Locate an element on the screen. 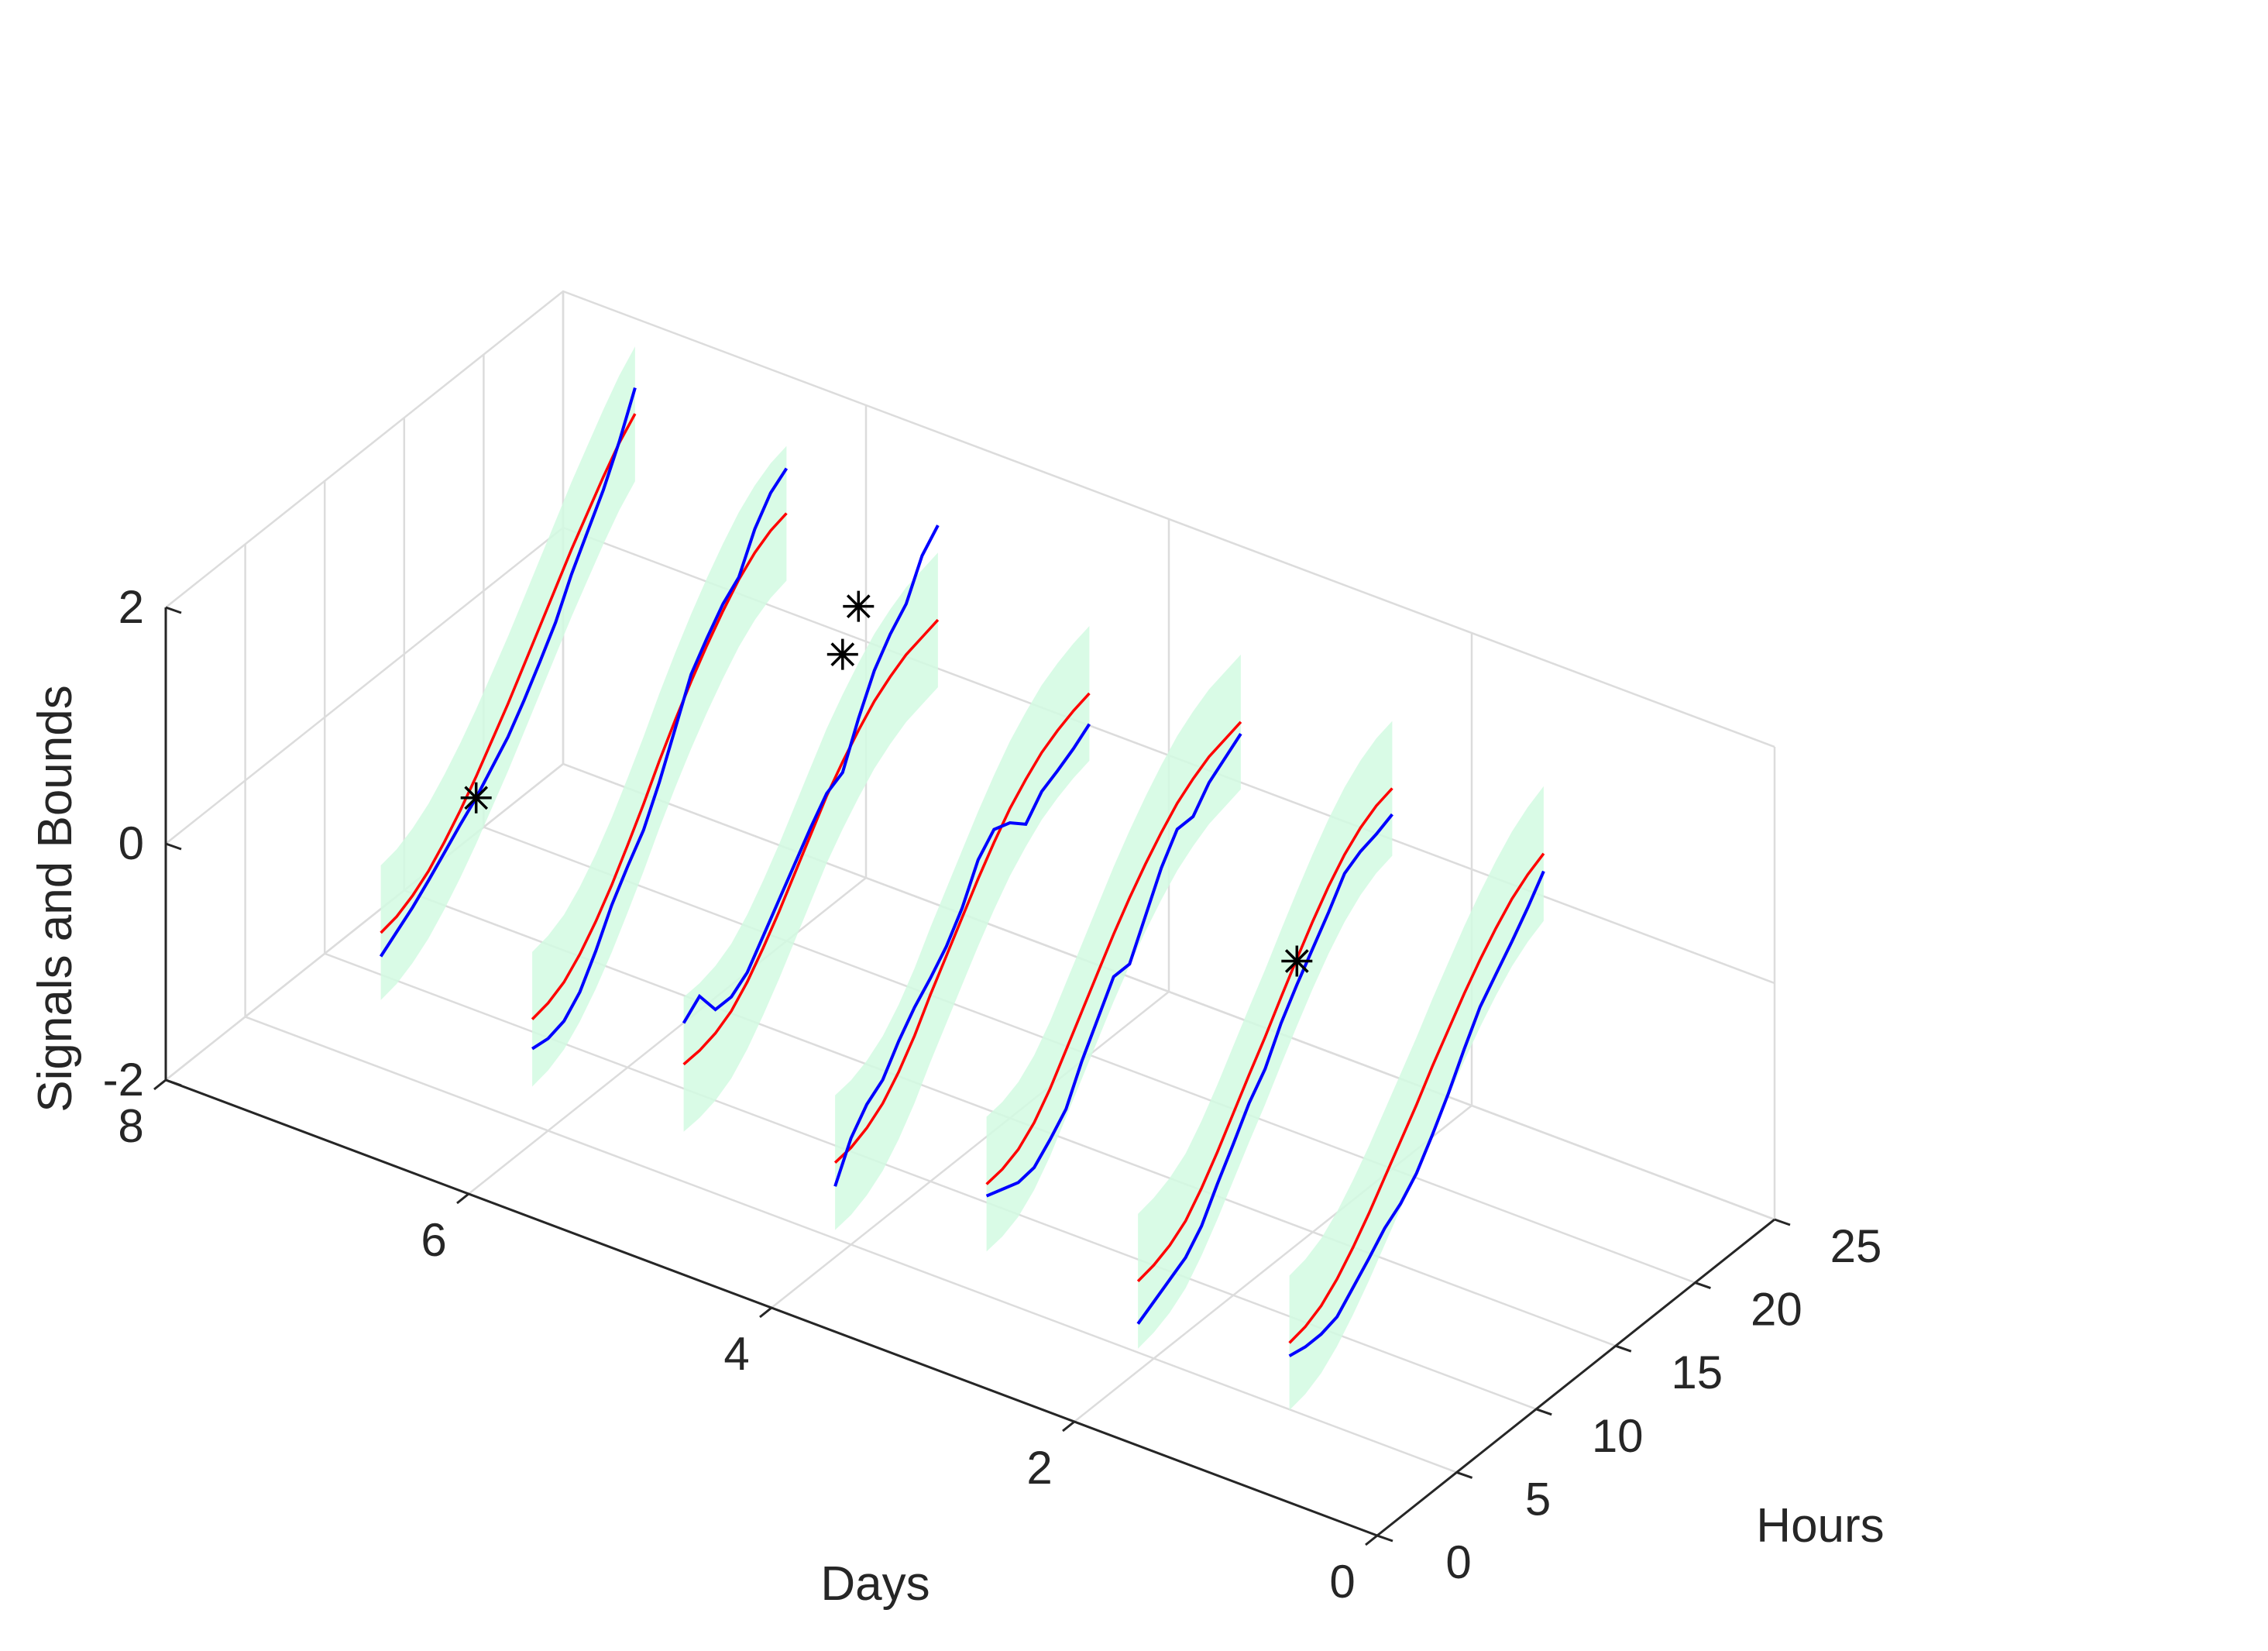  y-tick-label: 15 is located at coordinates (1697, 1372).